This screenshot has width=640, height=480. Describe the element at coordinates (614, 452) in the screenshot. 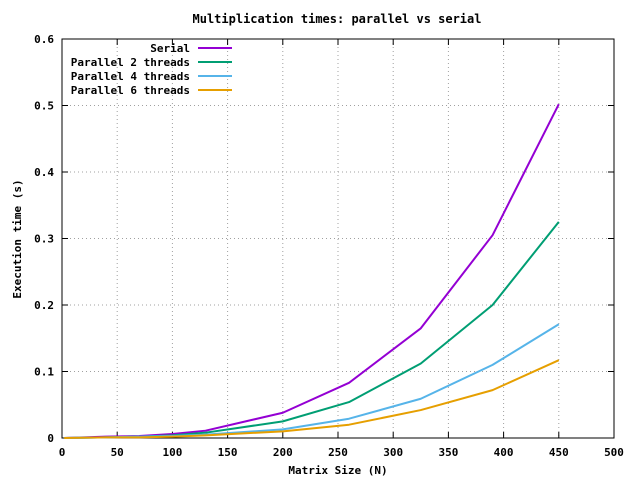

I see `x-tick-label: 500` at that location.